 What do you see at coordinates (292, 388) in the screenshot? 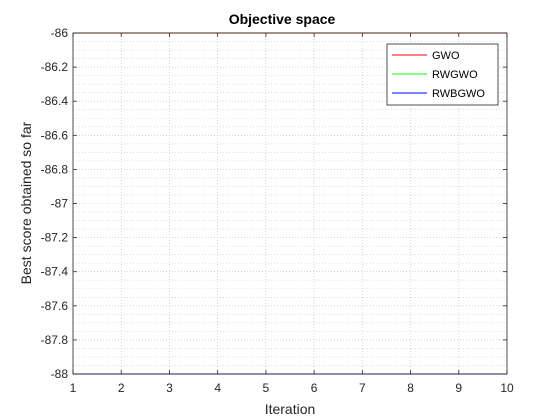
I see `x-tick-labels: 1 2 3 4 5 6 7 8 9 10` at bounding box center [292, 388].